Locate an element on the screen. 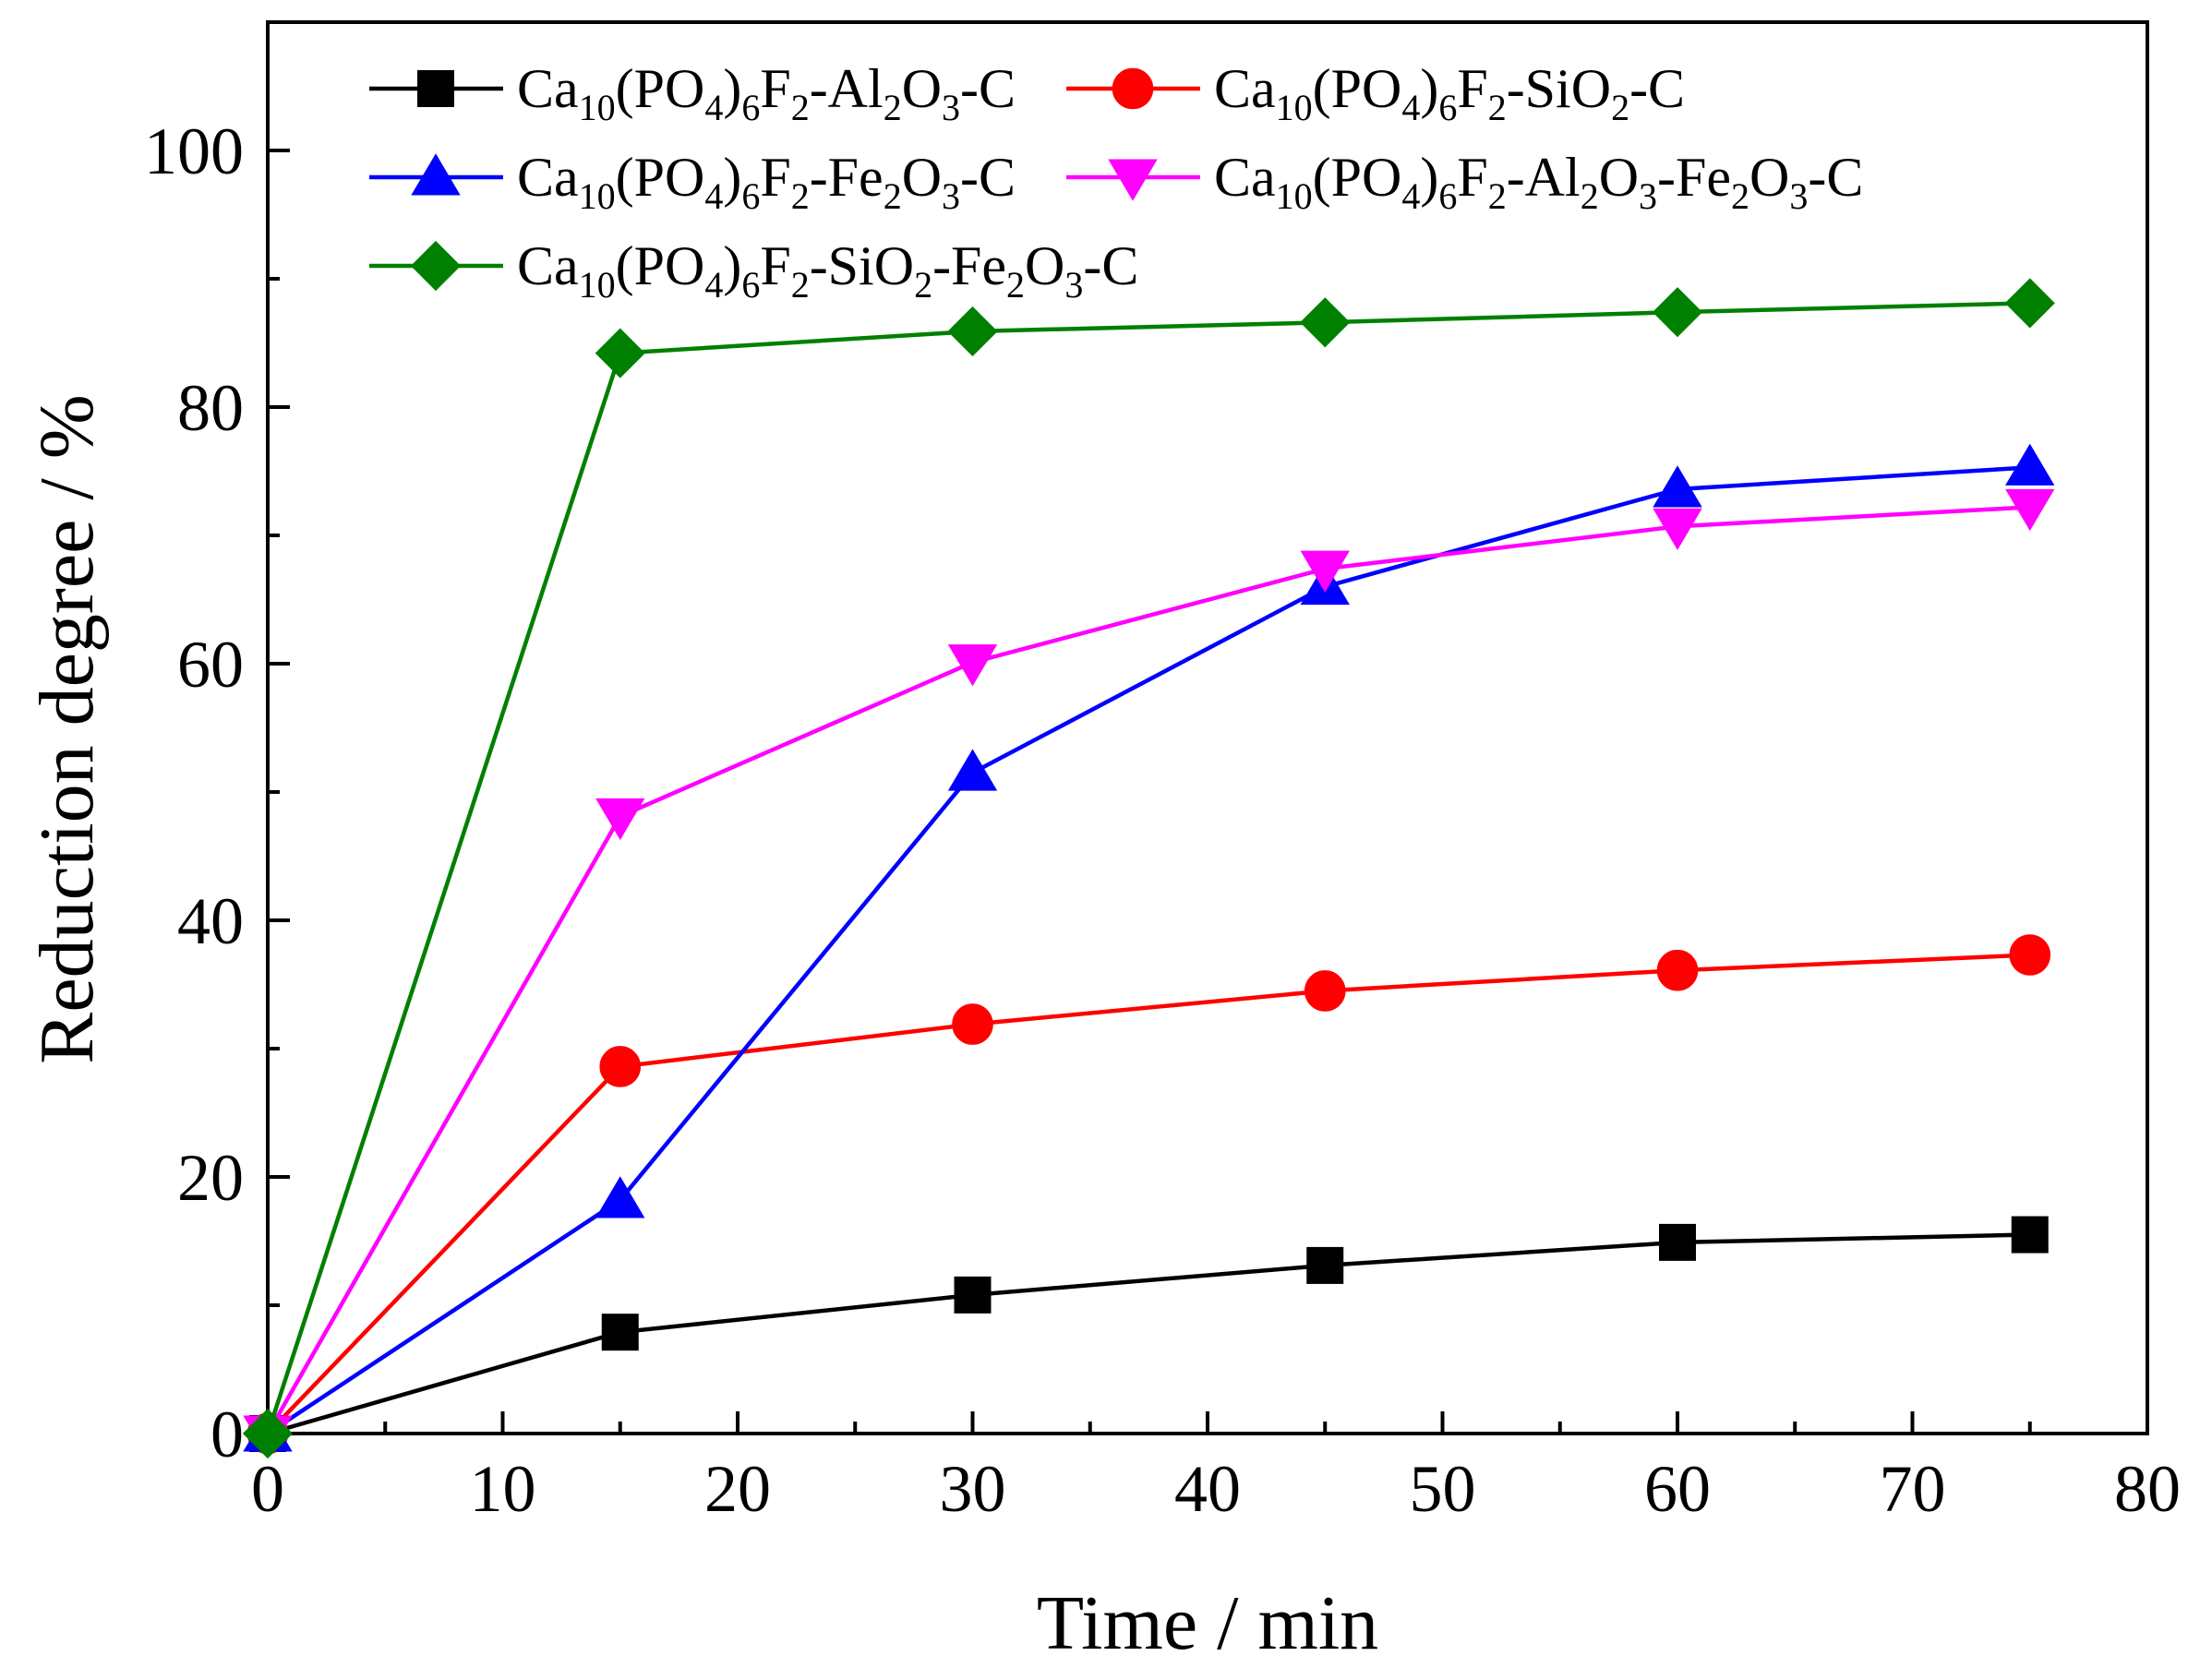 This screenshot has height=1680, width=2200. x-axis-title: Time / min is located at coordinates (1207, 1623).